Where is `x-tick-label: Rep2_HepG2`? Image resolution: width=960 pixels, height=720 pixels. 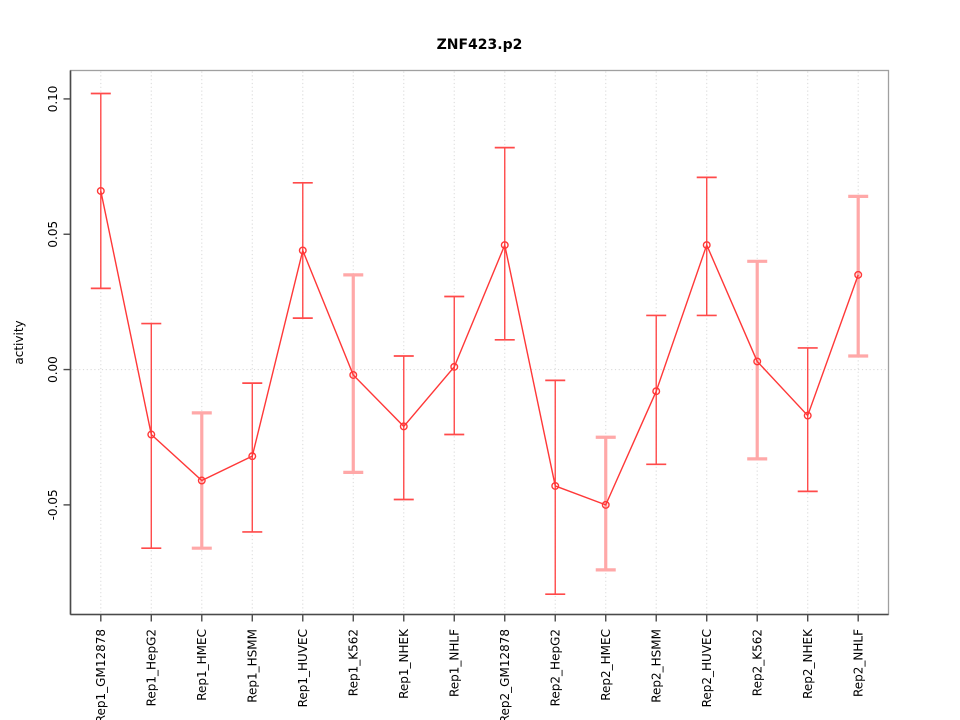
x-tick-label: Rep2_HepG2 is located at coordinates (555, 667).